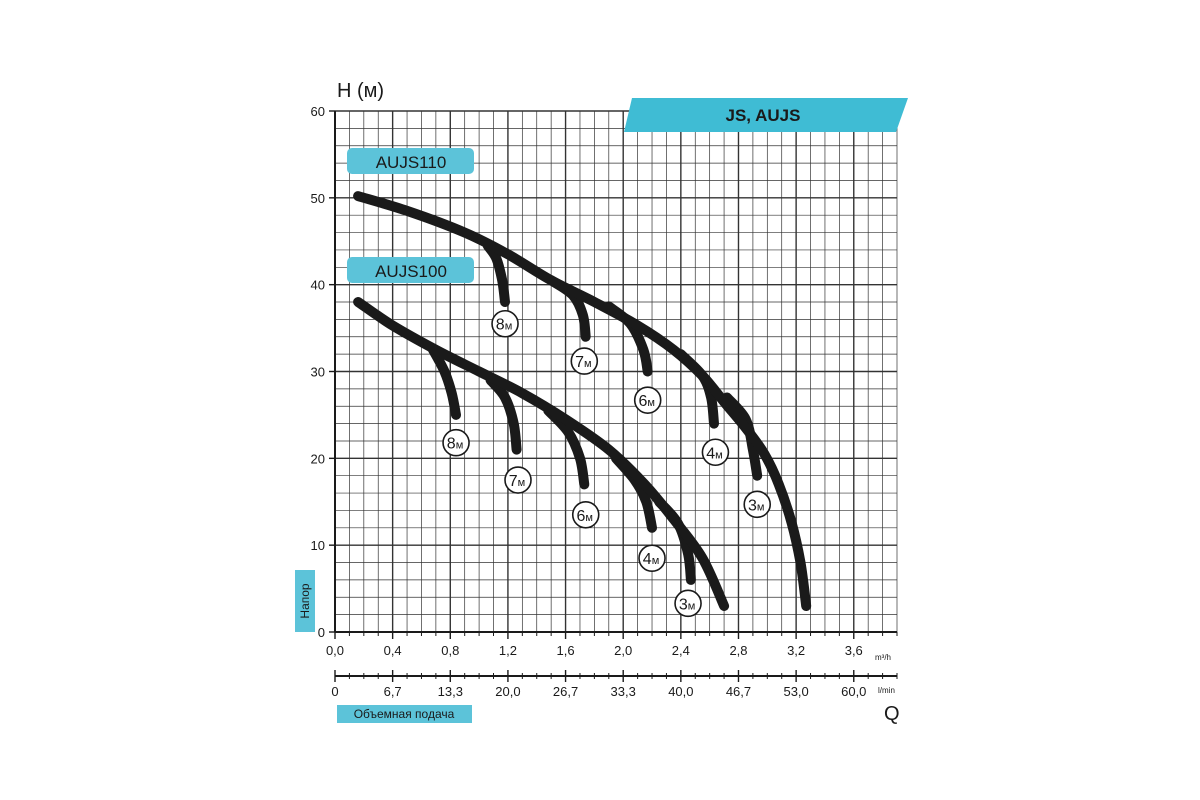  Describe the element at coordinates (681, 650) in the screenshot. I see `x-tick-label: 2,4` at that location.